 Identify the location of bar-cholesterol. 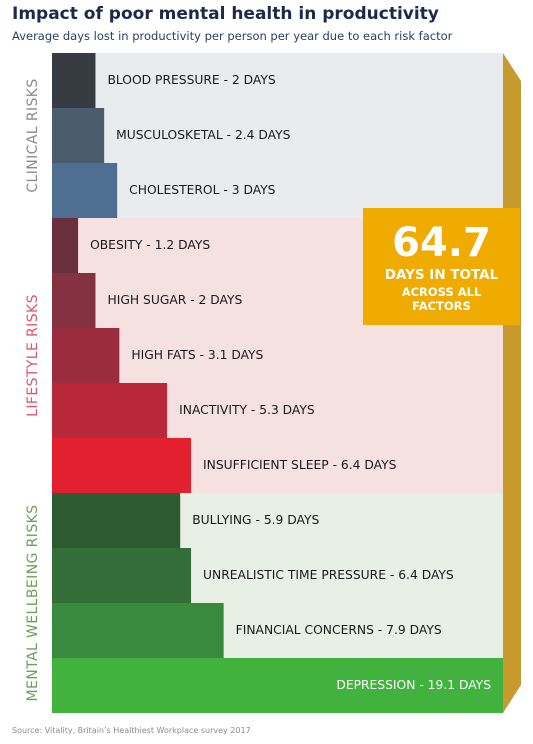
(85, 190).